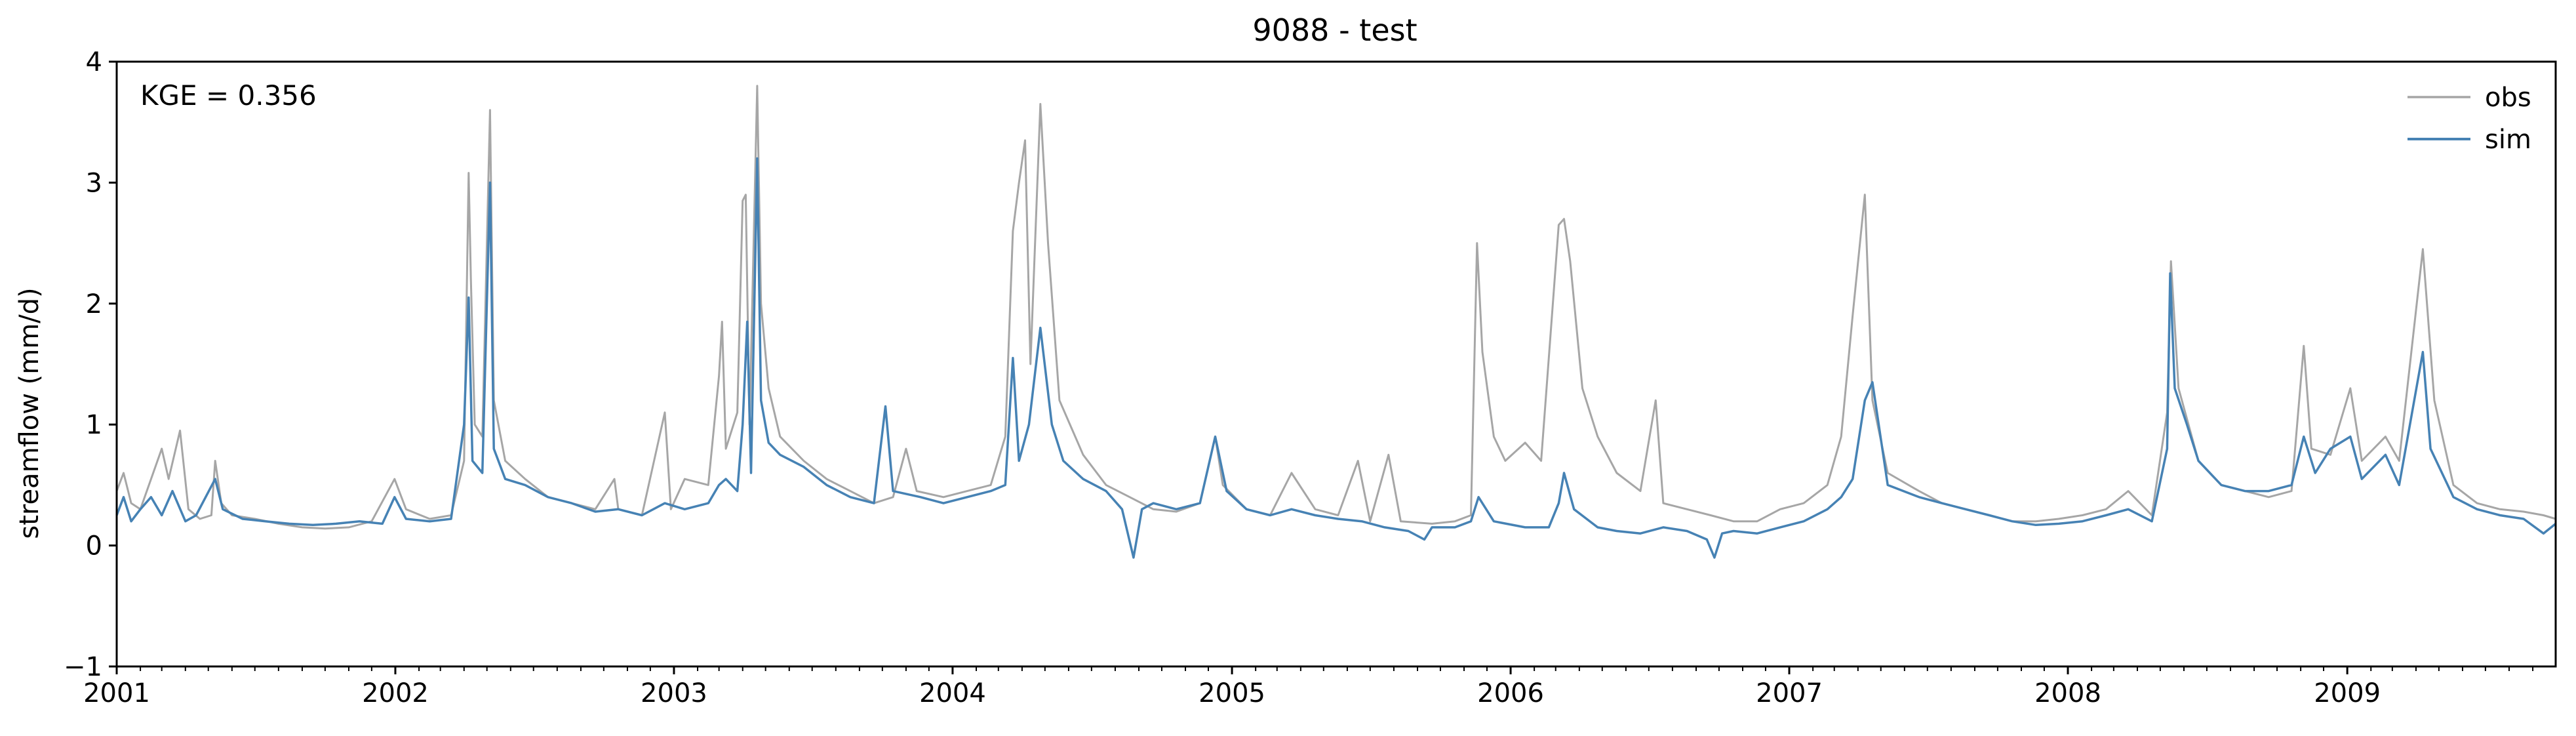 The width and height of the screenshot is (2576, 736). What do you see at coordinates (94, 304) in the screenshot?
I see `y-tick-label: 2` at bounding box center [94, 304].